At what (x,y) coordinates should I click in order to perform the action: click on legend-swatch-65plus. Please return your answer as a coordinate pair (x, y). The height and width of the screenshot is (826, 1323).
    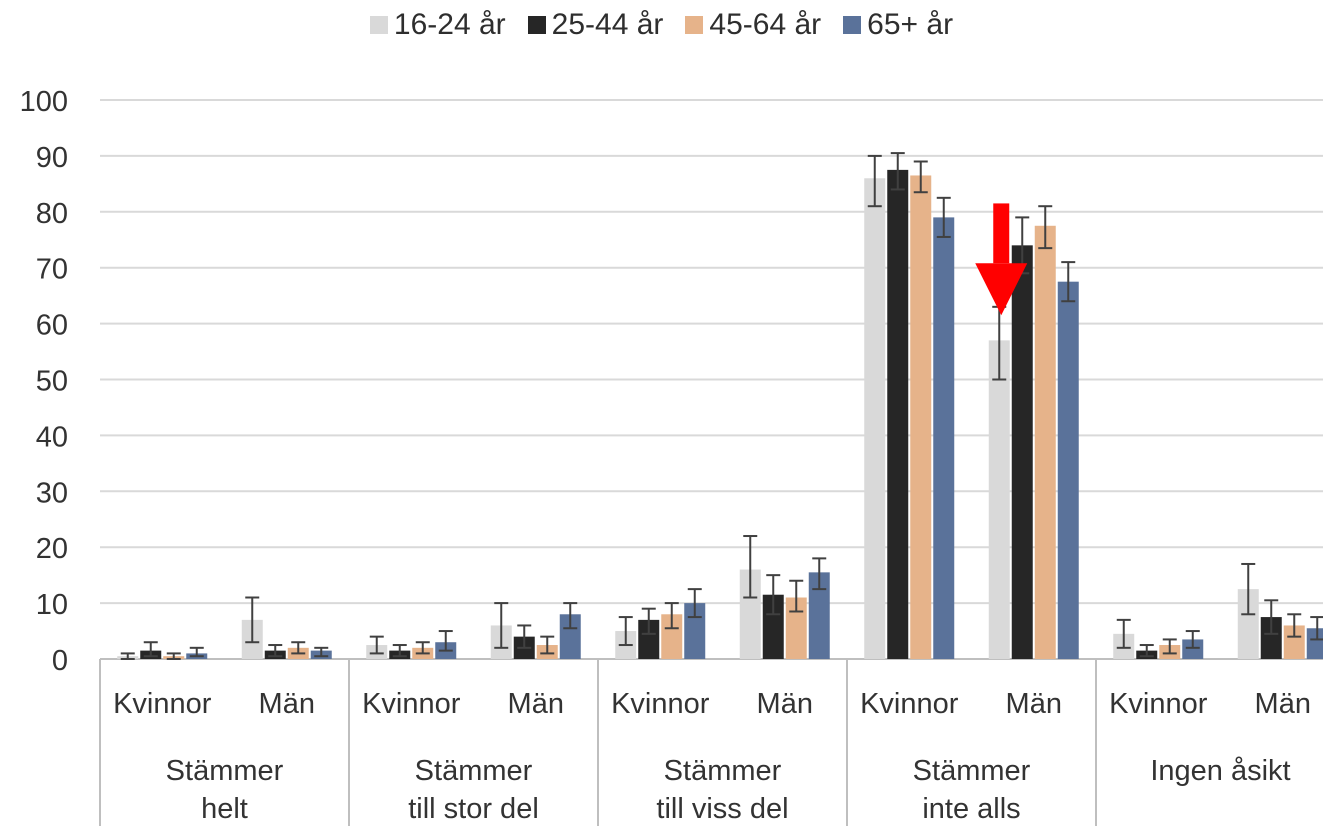
    Looking at the image, I should click on (852, 25).